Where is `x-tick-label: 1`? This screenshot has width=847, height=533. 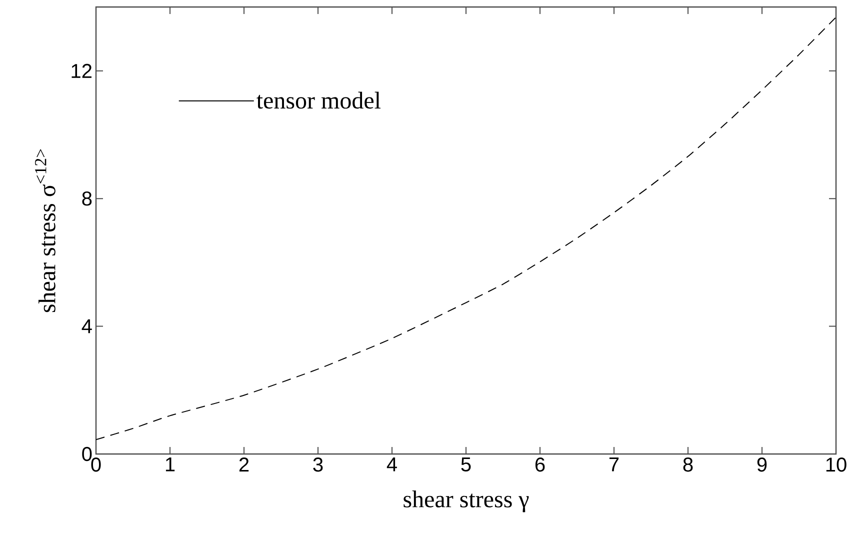 x-tick-label: 1 is located at coordinates (170, 465).